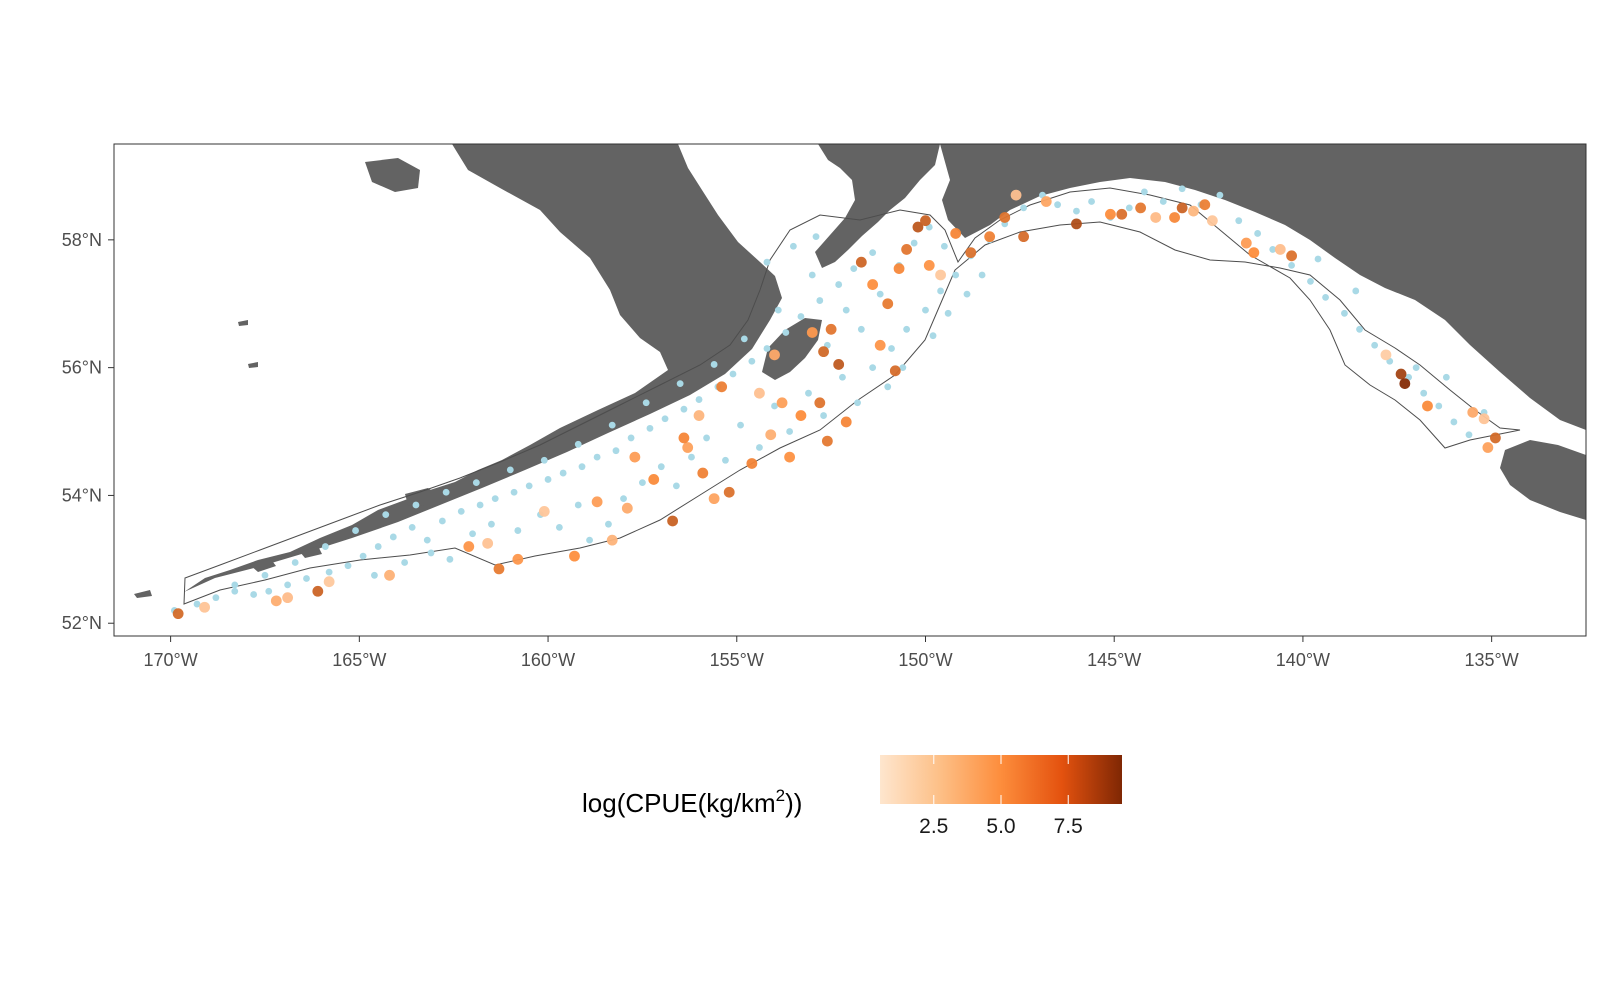 This screenshot has width=1600, height=1000. I want to click on x-tick-label: 160°W, so click(548, 660).